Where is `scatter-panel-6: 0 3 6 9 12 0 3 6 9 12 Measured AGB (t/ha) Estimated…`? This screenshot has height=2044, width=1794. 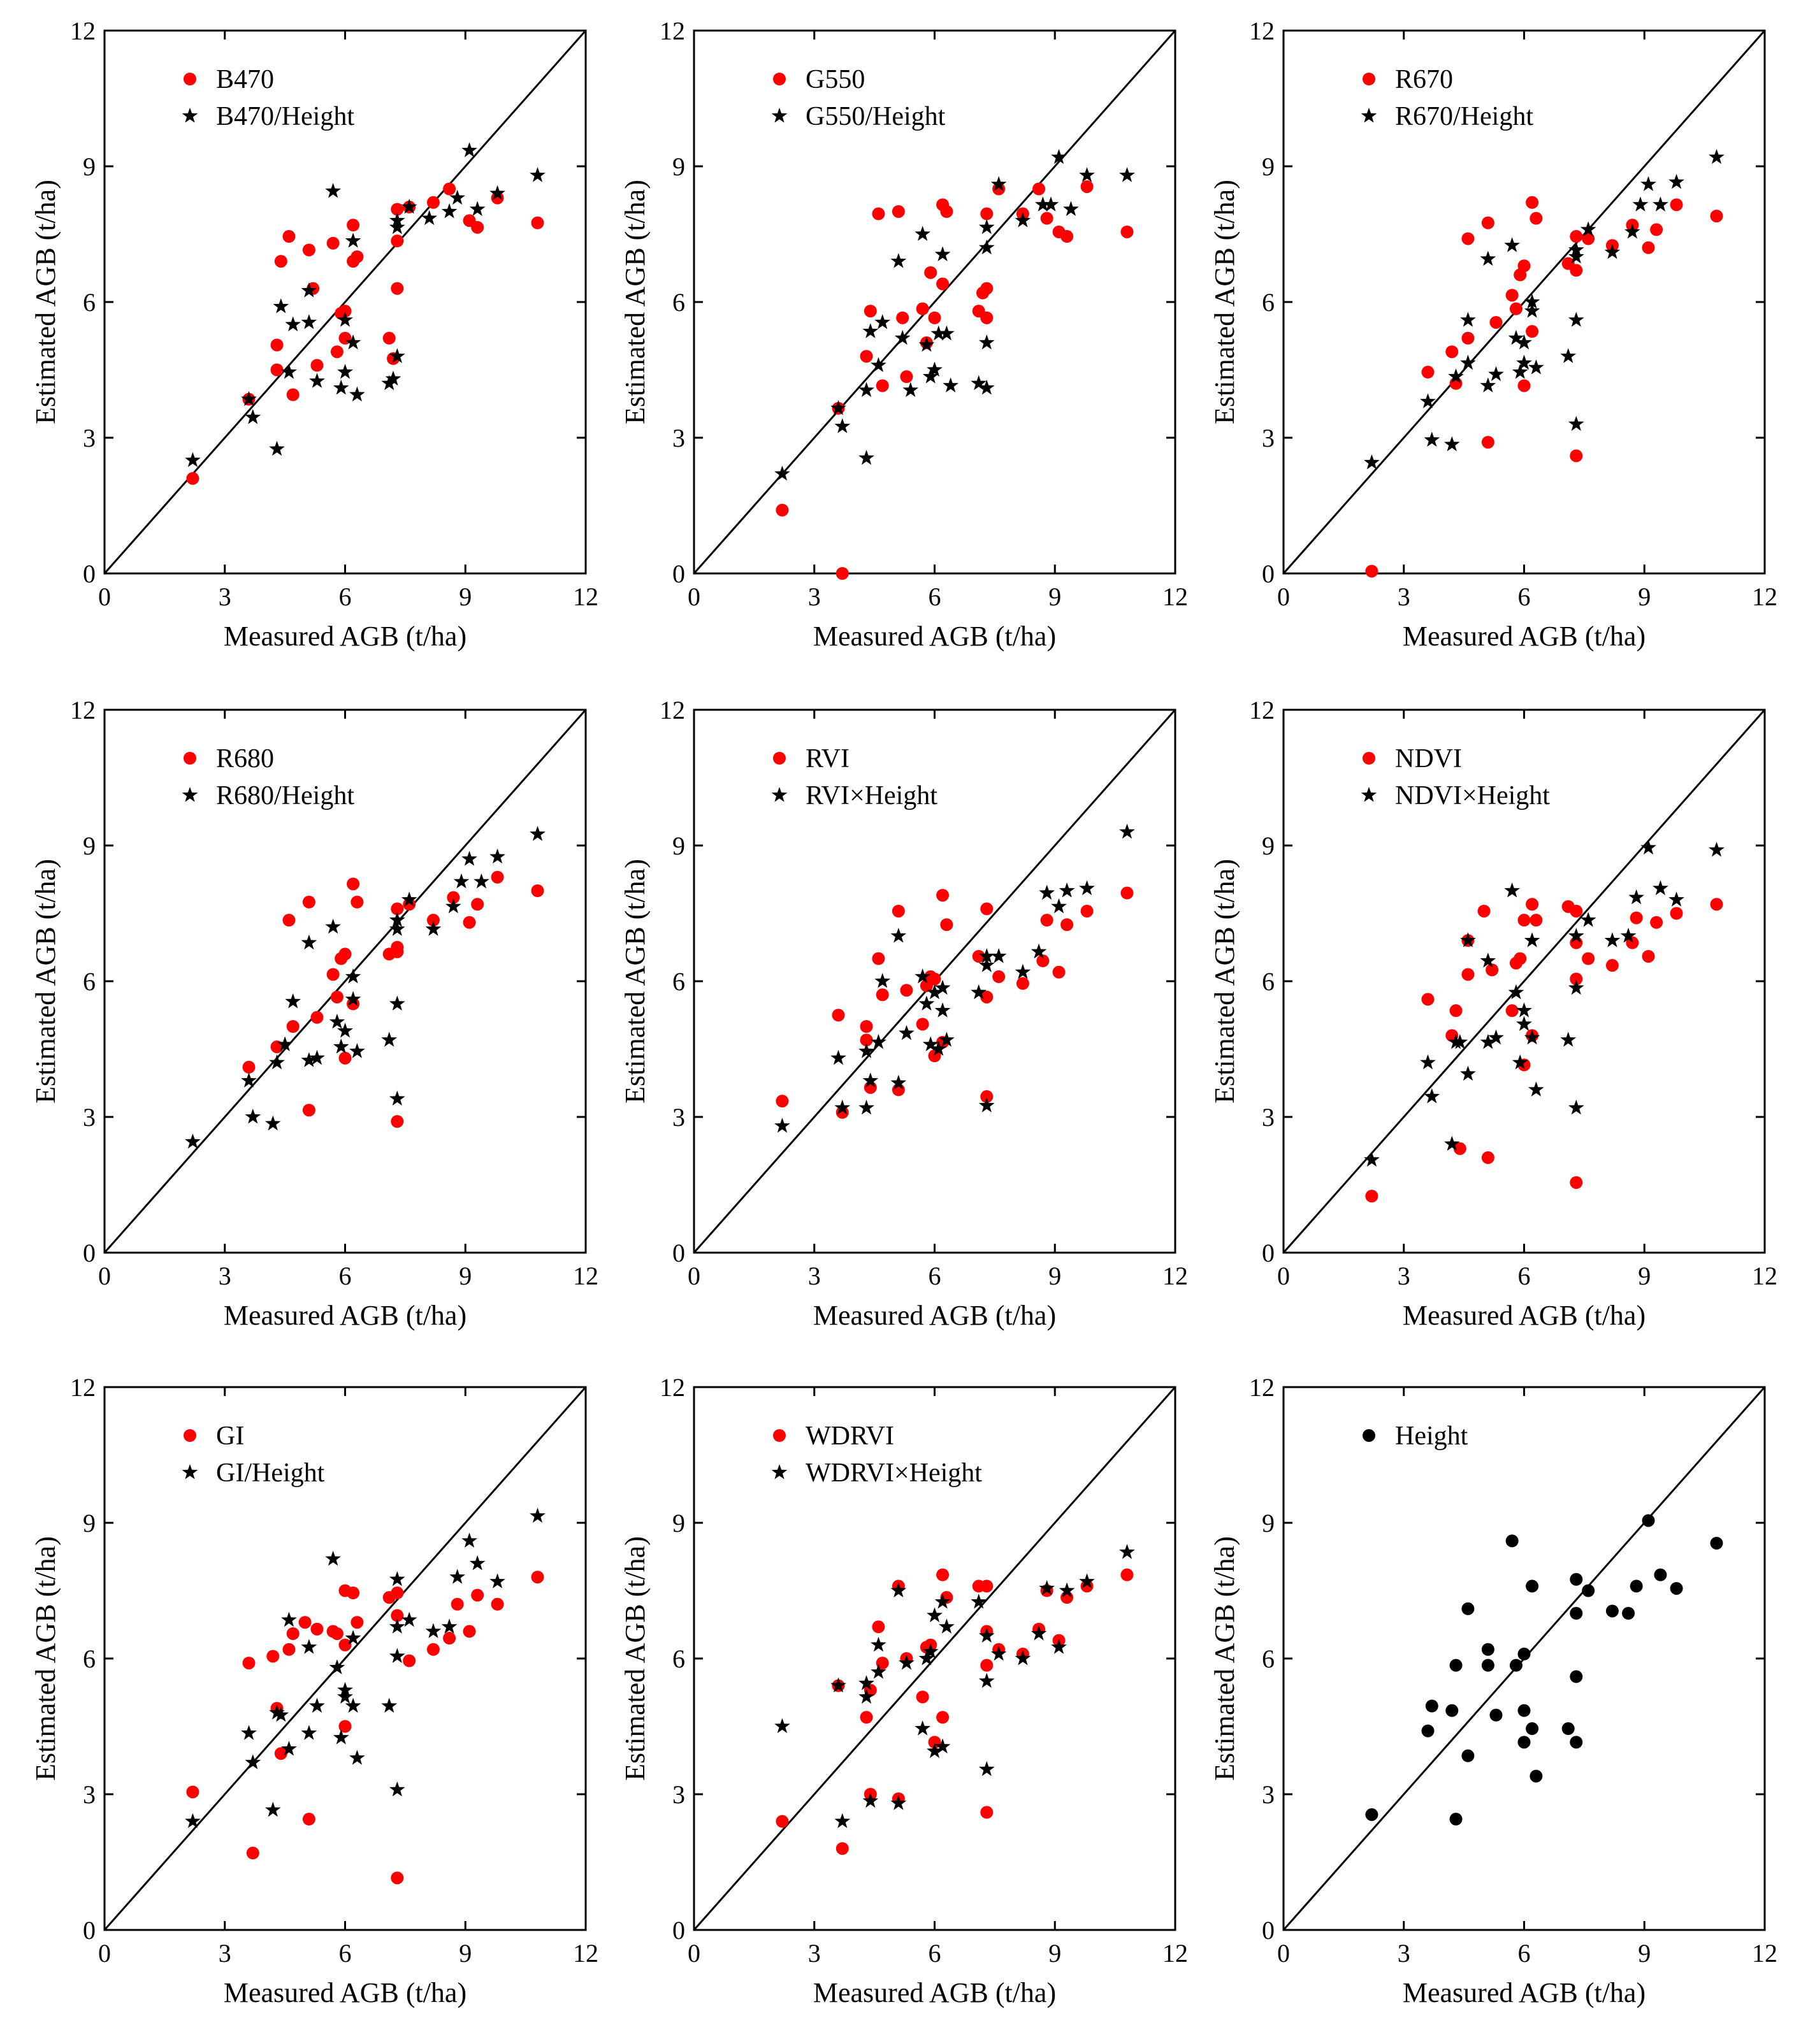 scatter-panel-6: 0 3 6 9 12 0 3 6 9 12 Measured AGB (t/ha) Estimated… is located at coordinates (1493, 1013).